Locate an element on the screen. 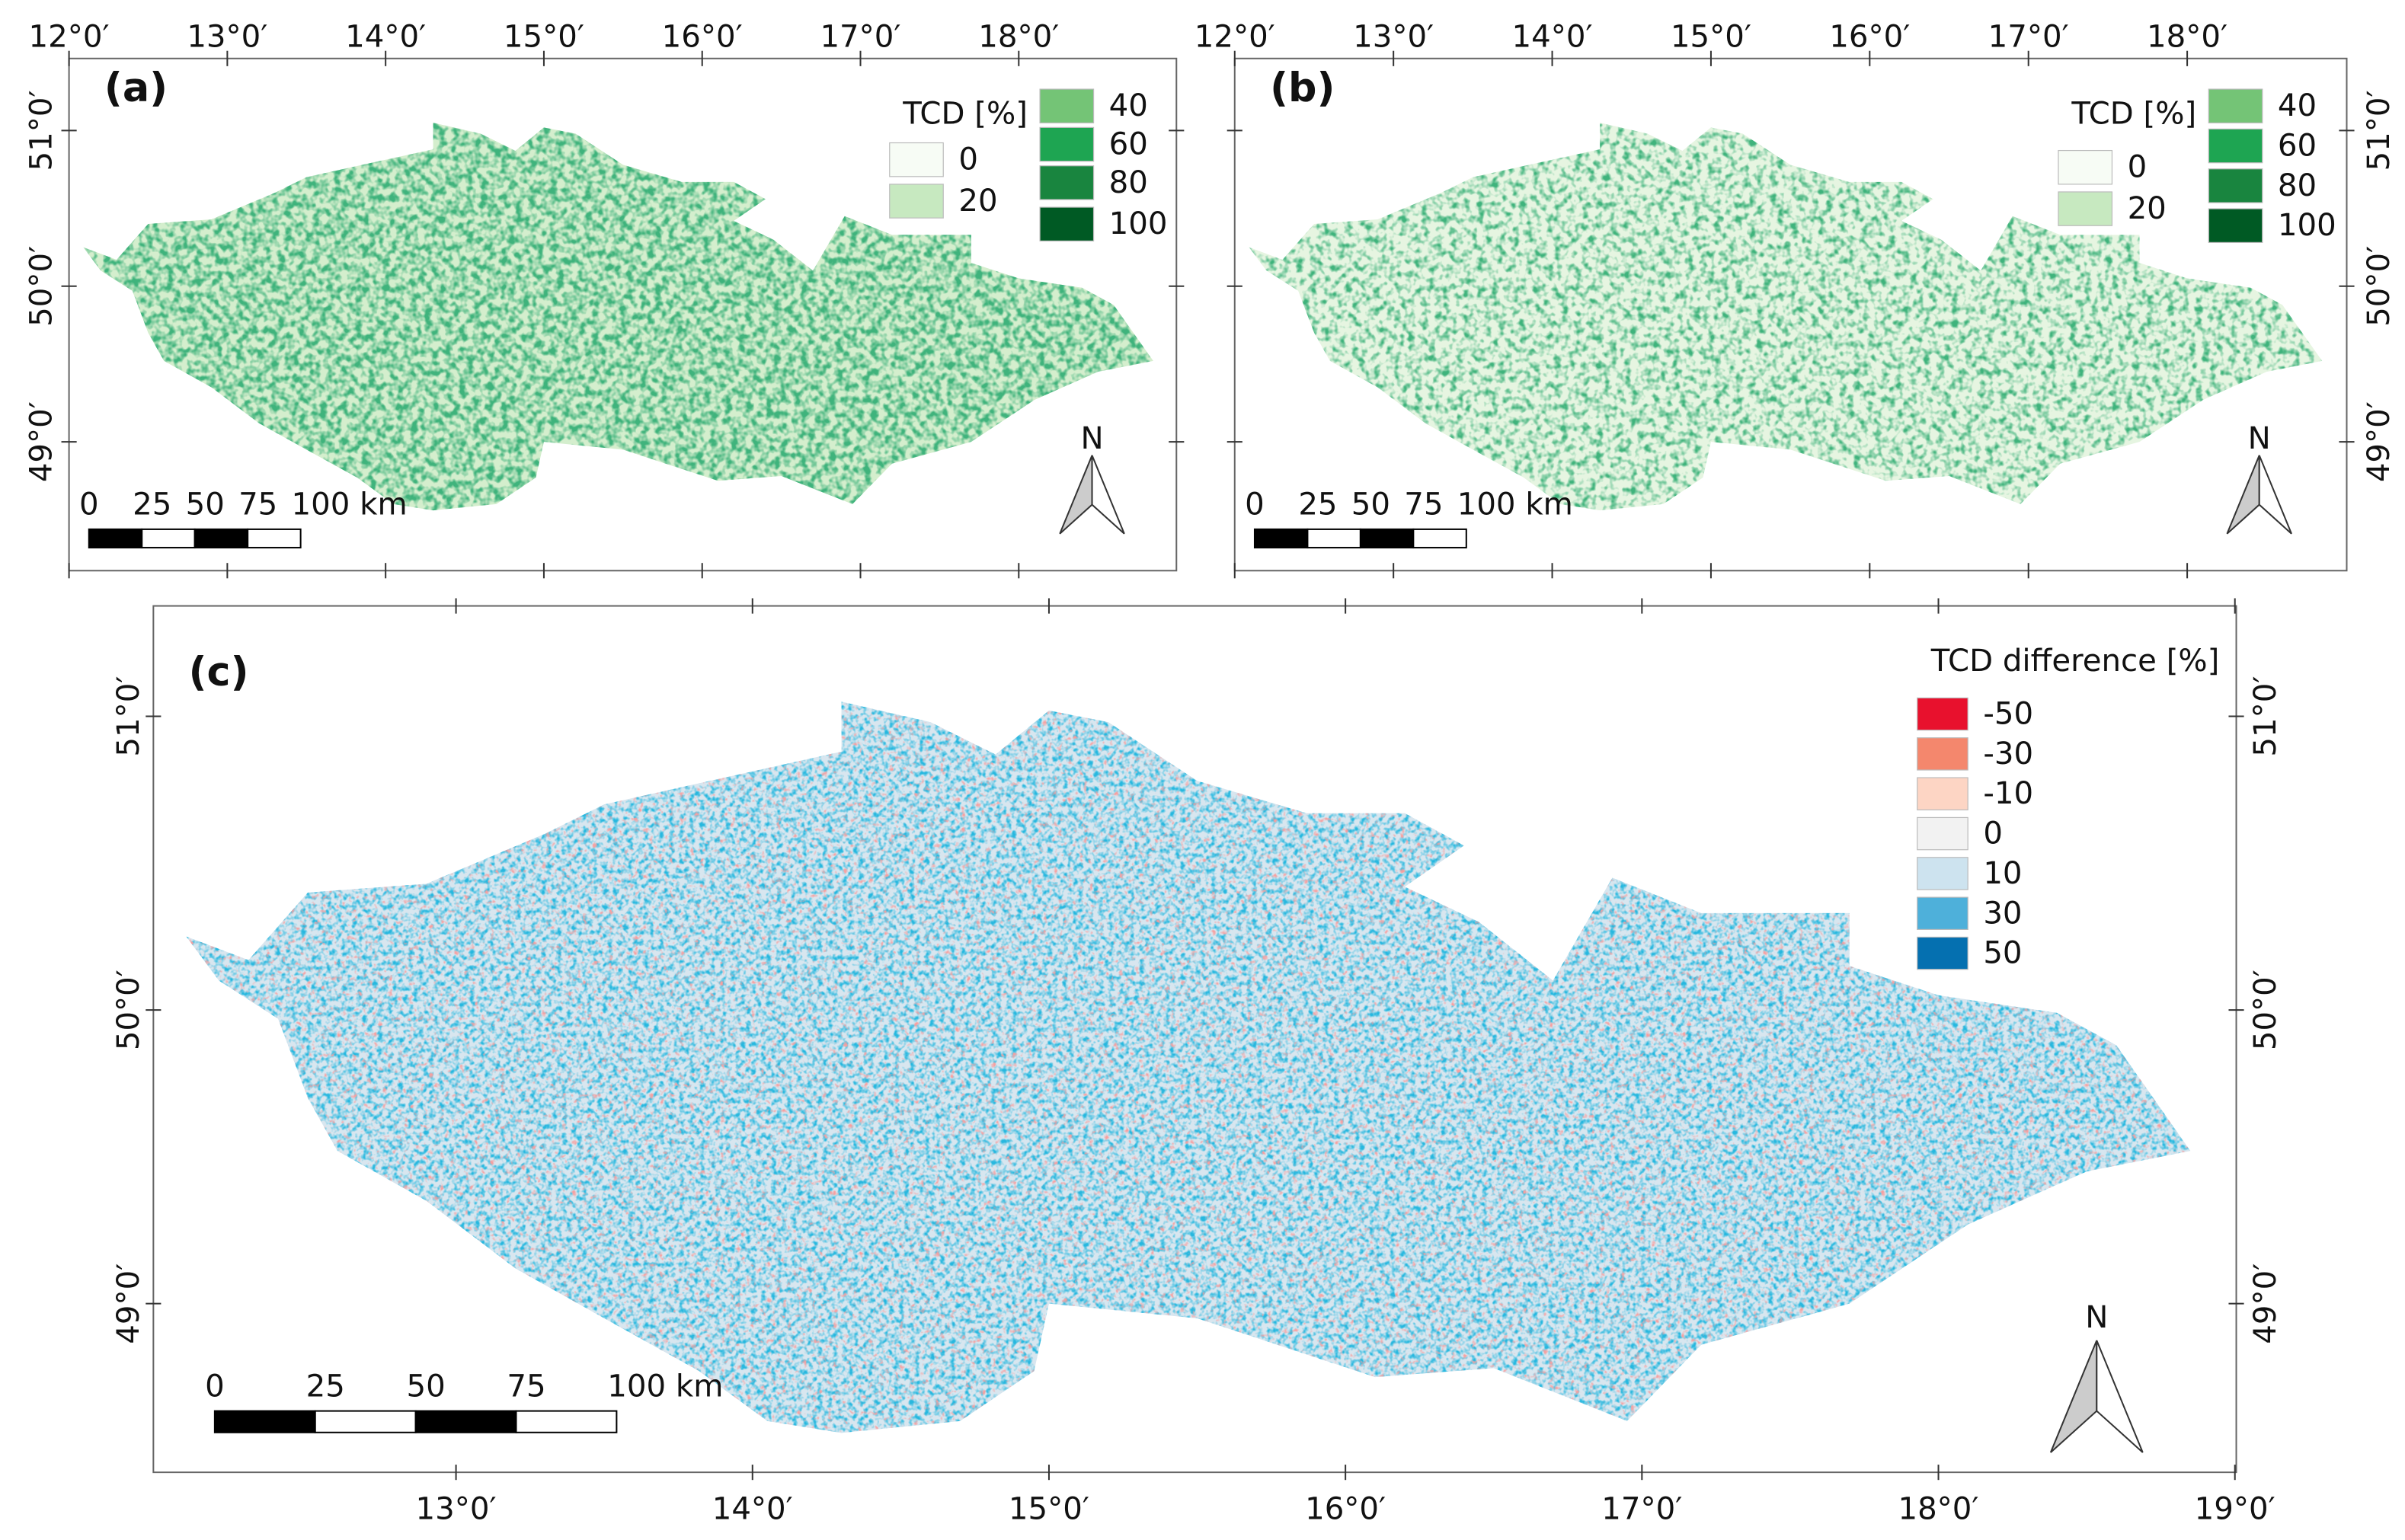 This screenshot has height=1540, width=2405. legend-title: TCD difference [%] is located at coordinates (2075, 661).